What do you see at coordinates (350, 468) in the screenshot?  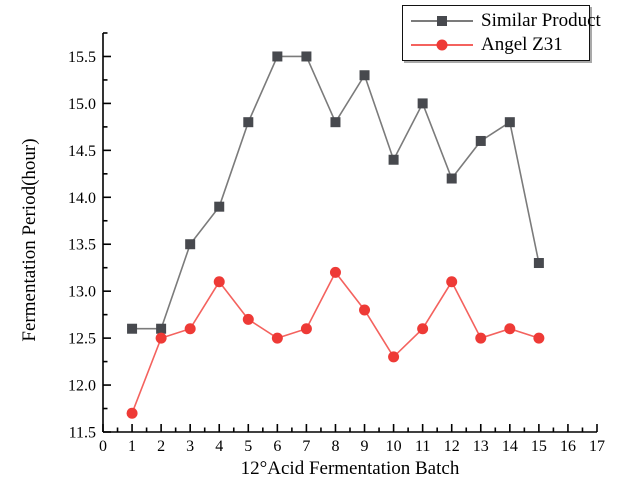 I see `x-axis-title: 12°Acid Fermentation Batch` at bounding box center [350, 468].